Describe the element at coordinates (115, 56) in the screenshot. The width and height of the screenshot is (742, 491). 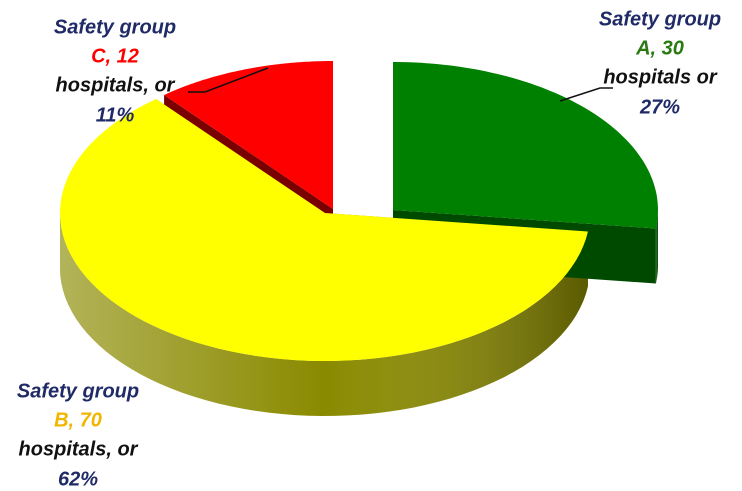
I see `category-label: C, 12` at that location.